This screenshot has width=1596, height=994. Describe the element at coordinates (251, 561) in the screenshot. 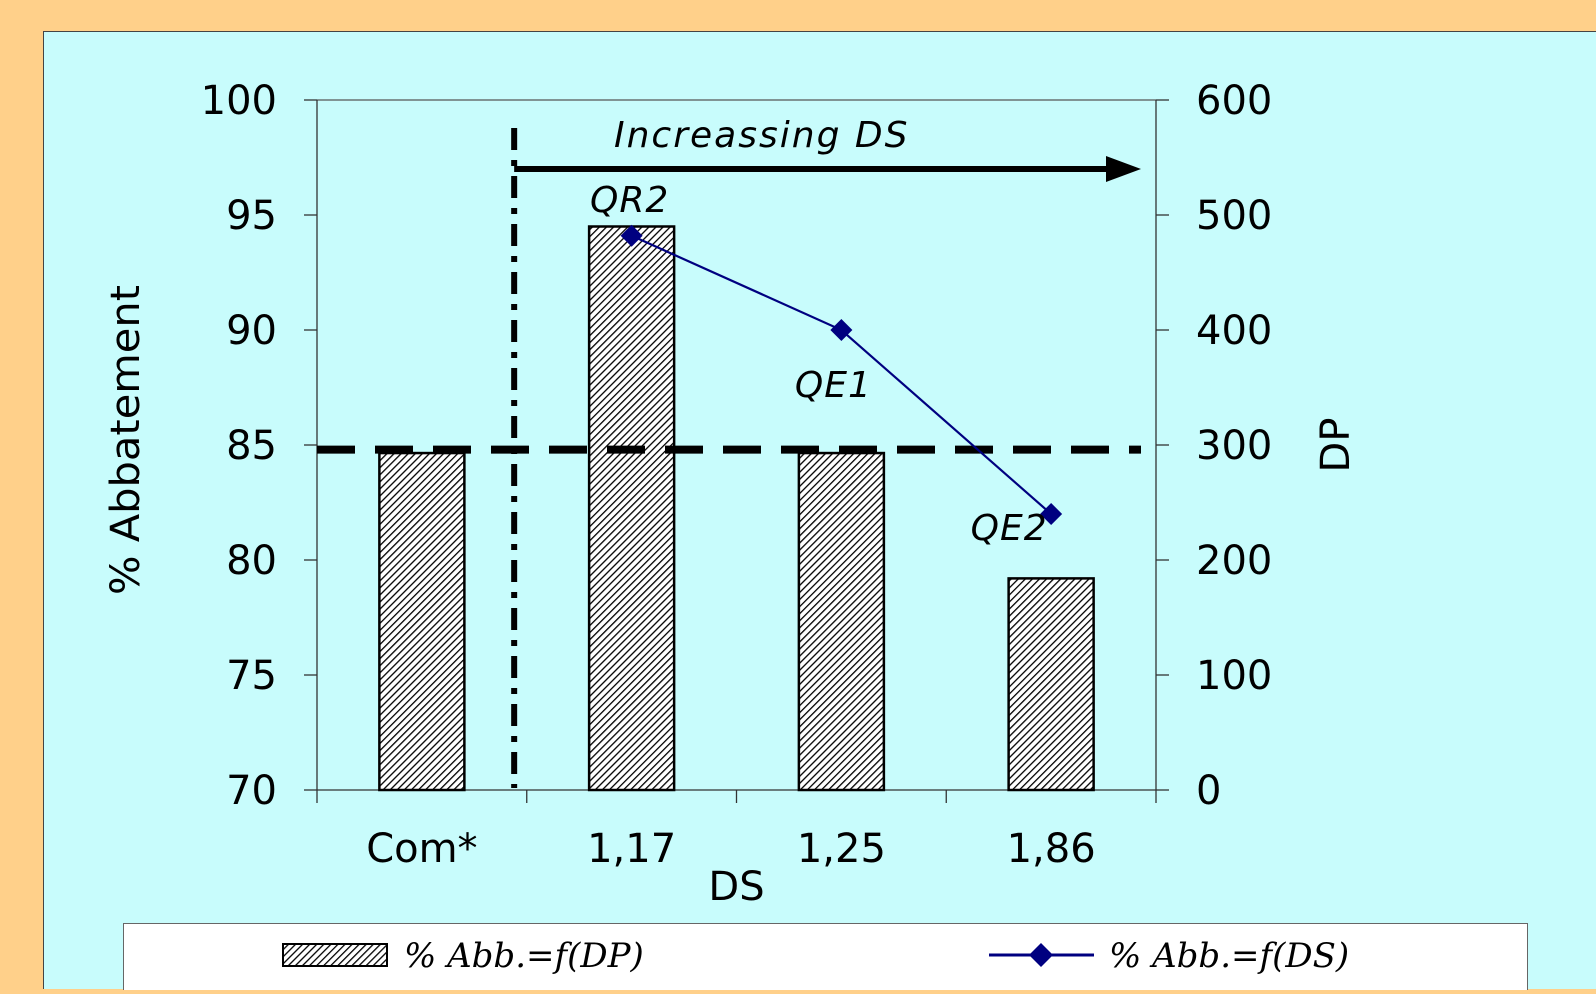

I see `y-tick-label: 80` at that location.